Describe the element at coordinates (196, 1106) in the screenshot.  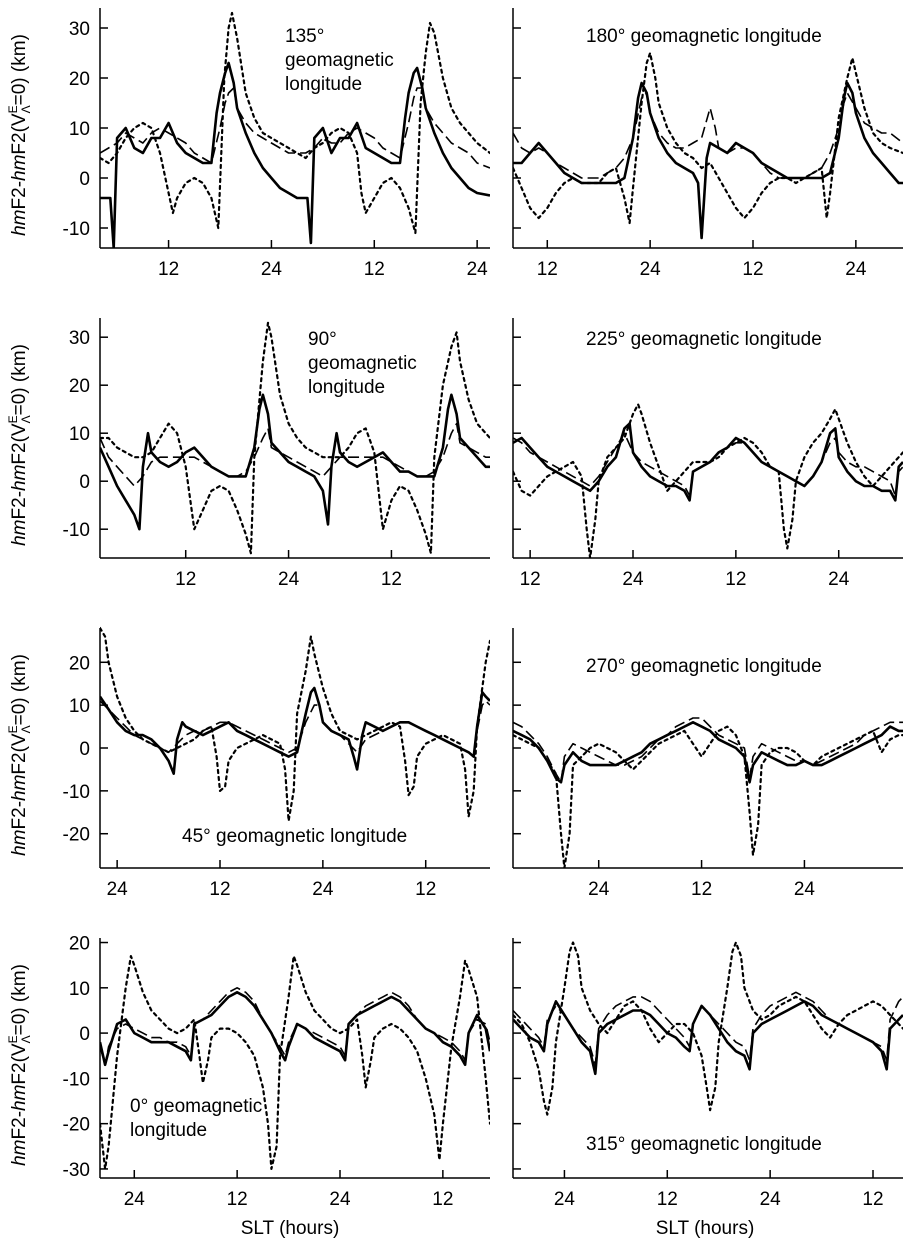
I see `panel-annotation: 0° geomagnetic` at that location.